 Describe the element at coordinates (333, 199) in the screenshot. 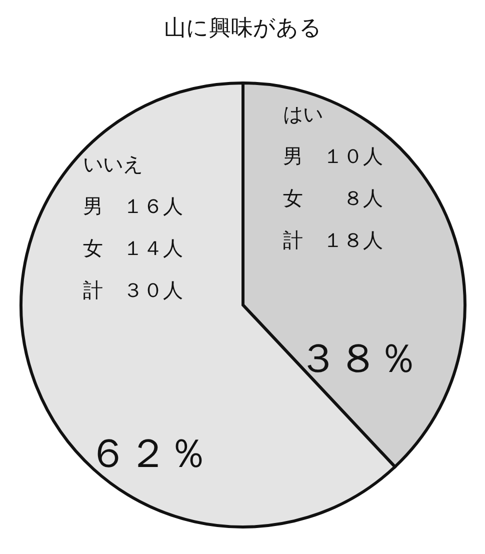

I see `text: 女 ８人` at that location.